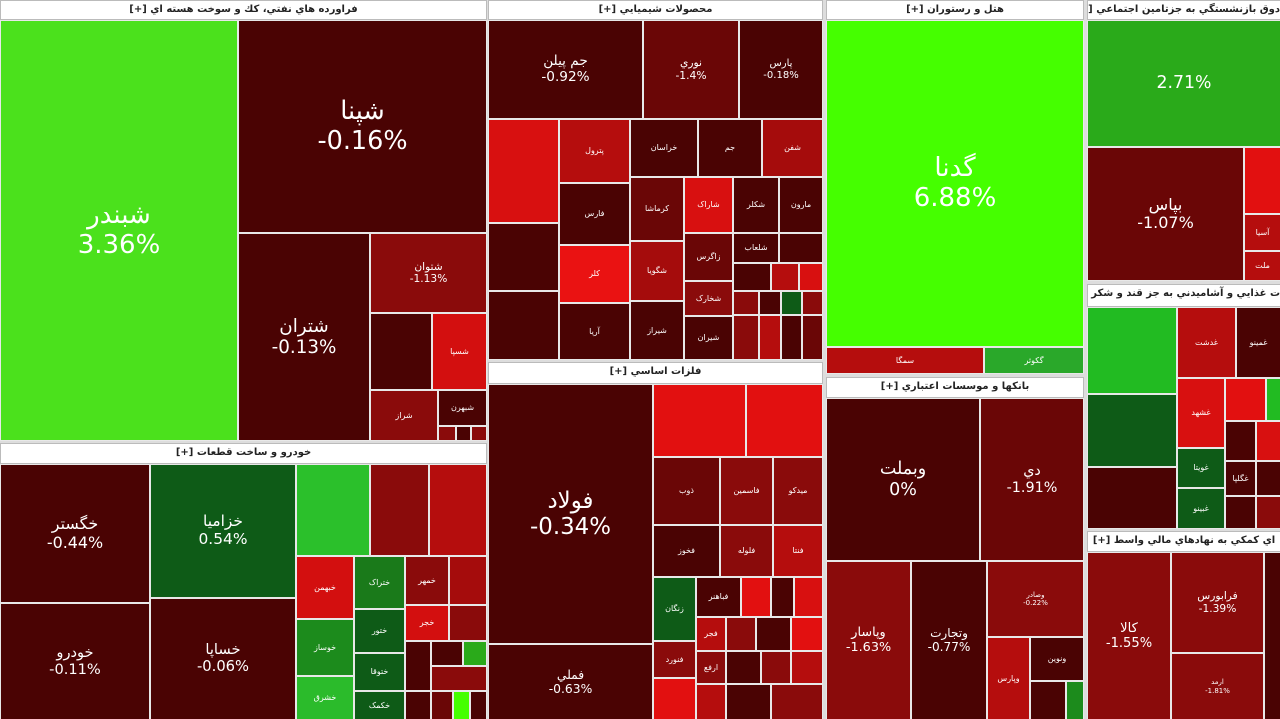  I want to click on stock-tile: سمگا, so click(905, 360).